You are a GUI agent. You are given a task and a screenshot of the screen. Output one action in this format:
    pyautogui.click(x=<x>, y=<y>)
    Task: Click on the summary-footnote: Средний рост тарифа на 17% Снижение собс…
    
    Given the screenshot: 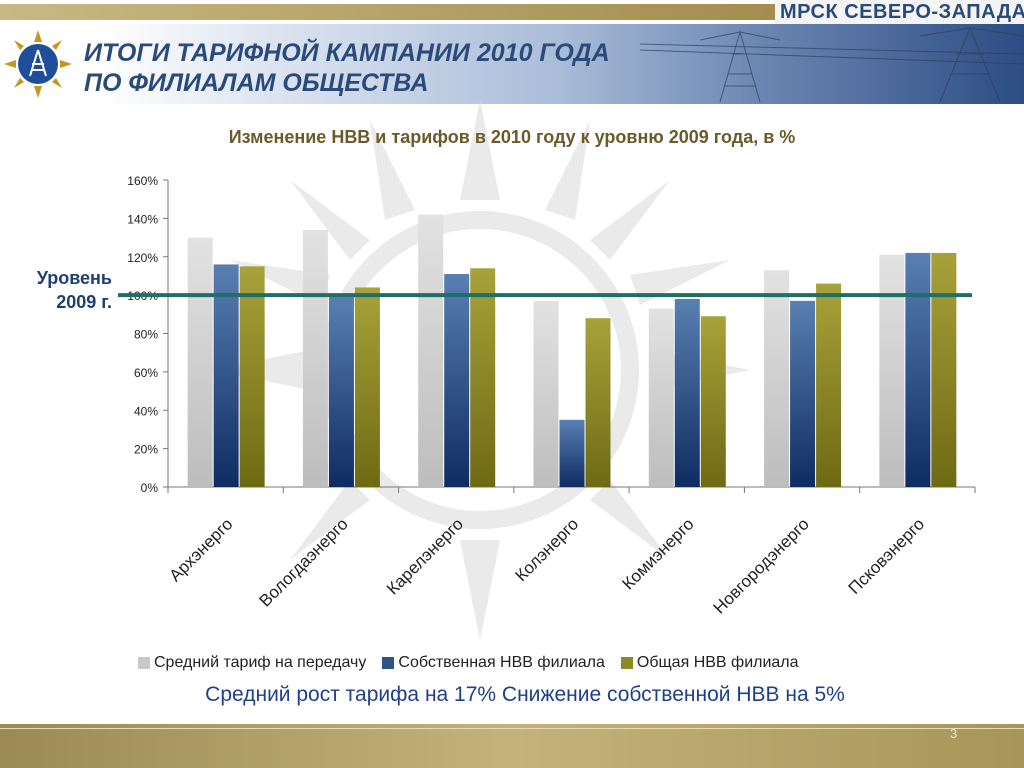 What is the action you would take?
    pyautogui.click(x=525, y=694)
    